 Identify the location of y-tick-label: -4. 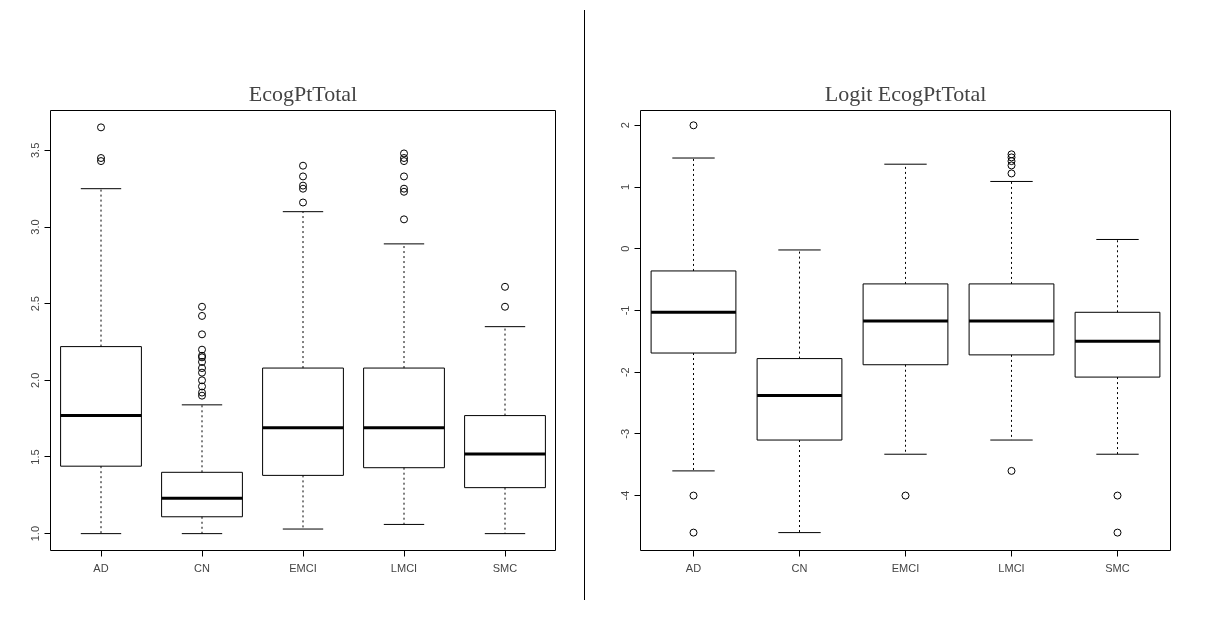
(625, 495).